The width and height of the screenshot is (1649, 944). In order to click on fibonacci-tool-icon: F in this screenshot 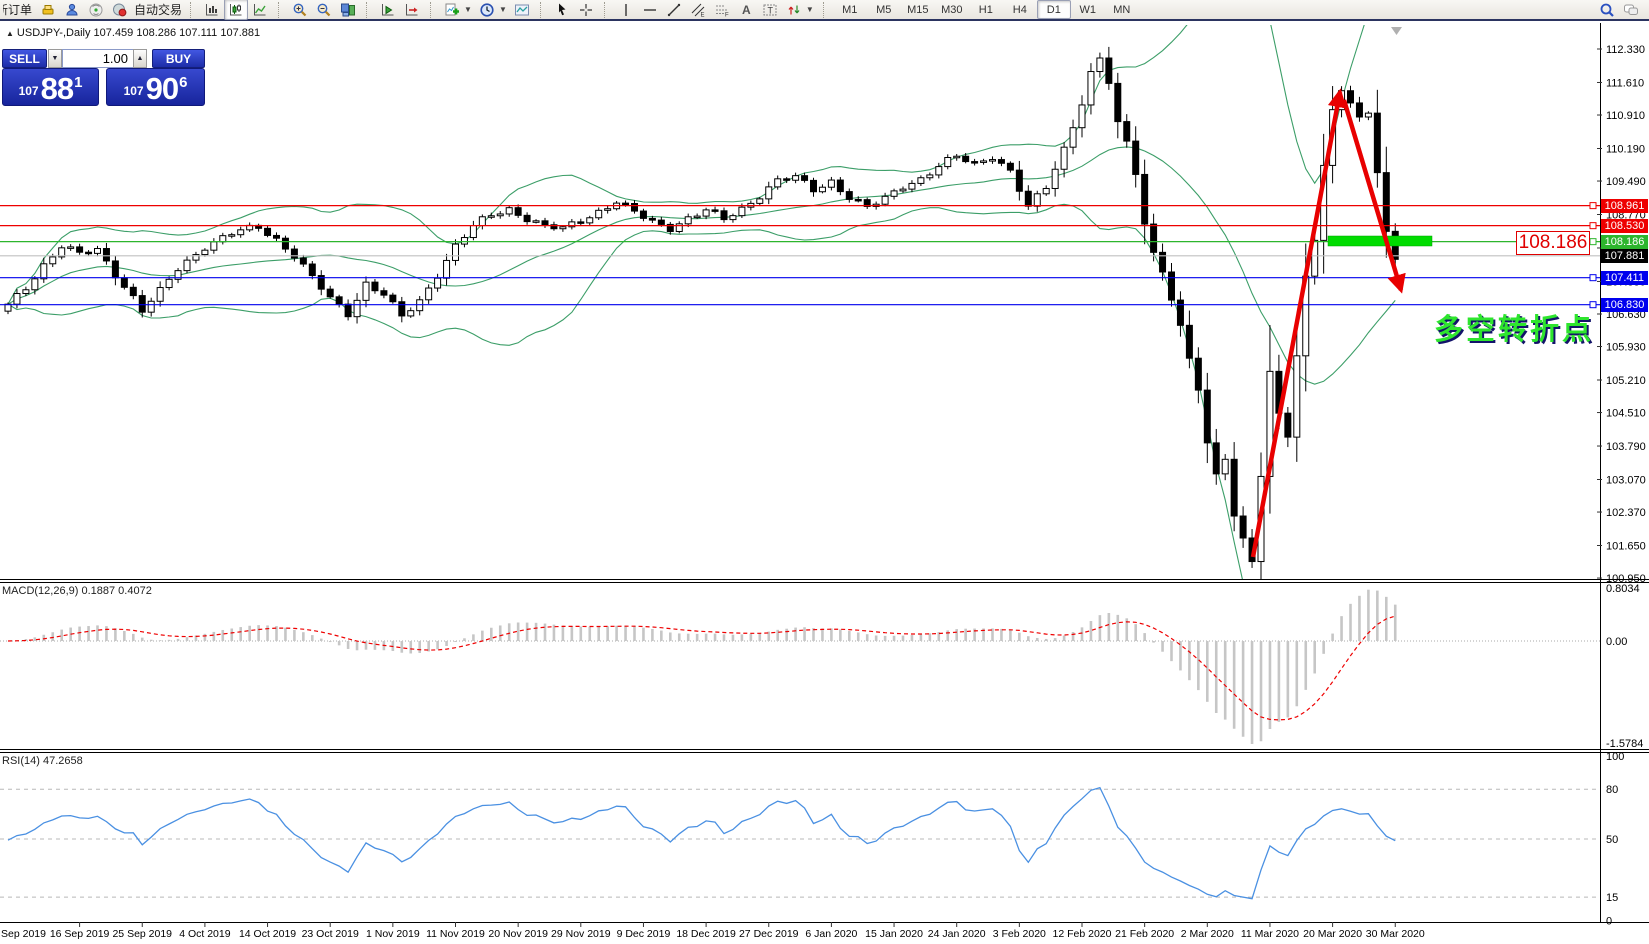, I will do `click(722, 10)`.